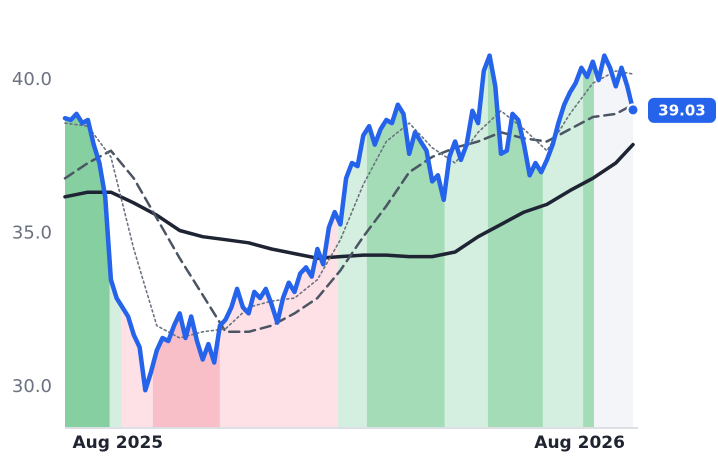 The height and width of the screenshot is (464, 718). Describe the element at coordinates (32, 233) in the screenshot. I see `y-tick-label: 35.0` at that location.